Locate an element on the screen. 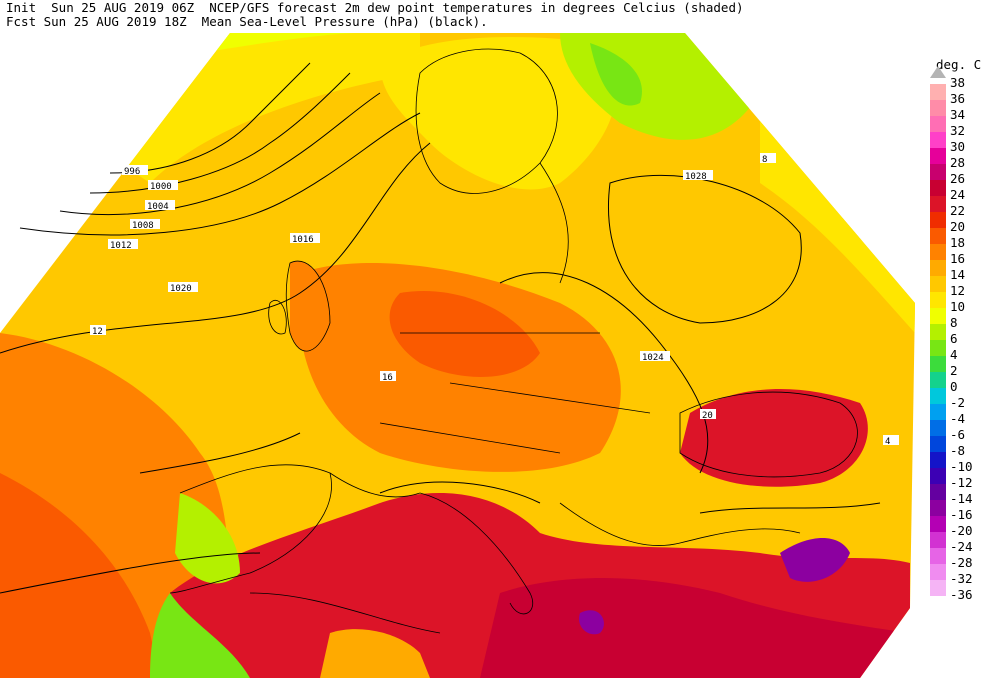  isobar-label: 996 is located at coordinates (132, 172).